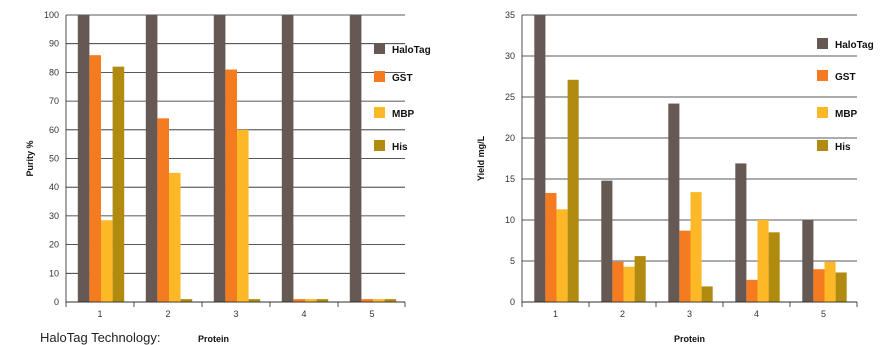  I want to click on y-tick-label: 60, so click(54, 130).